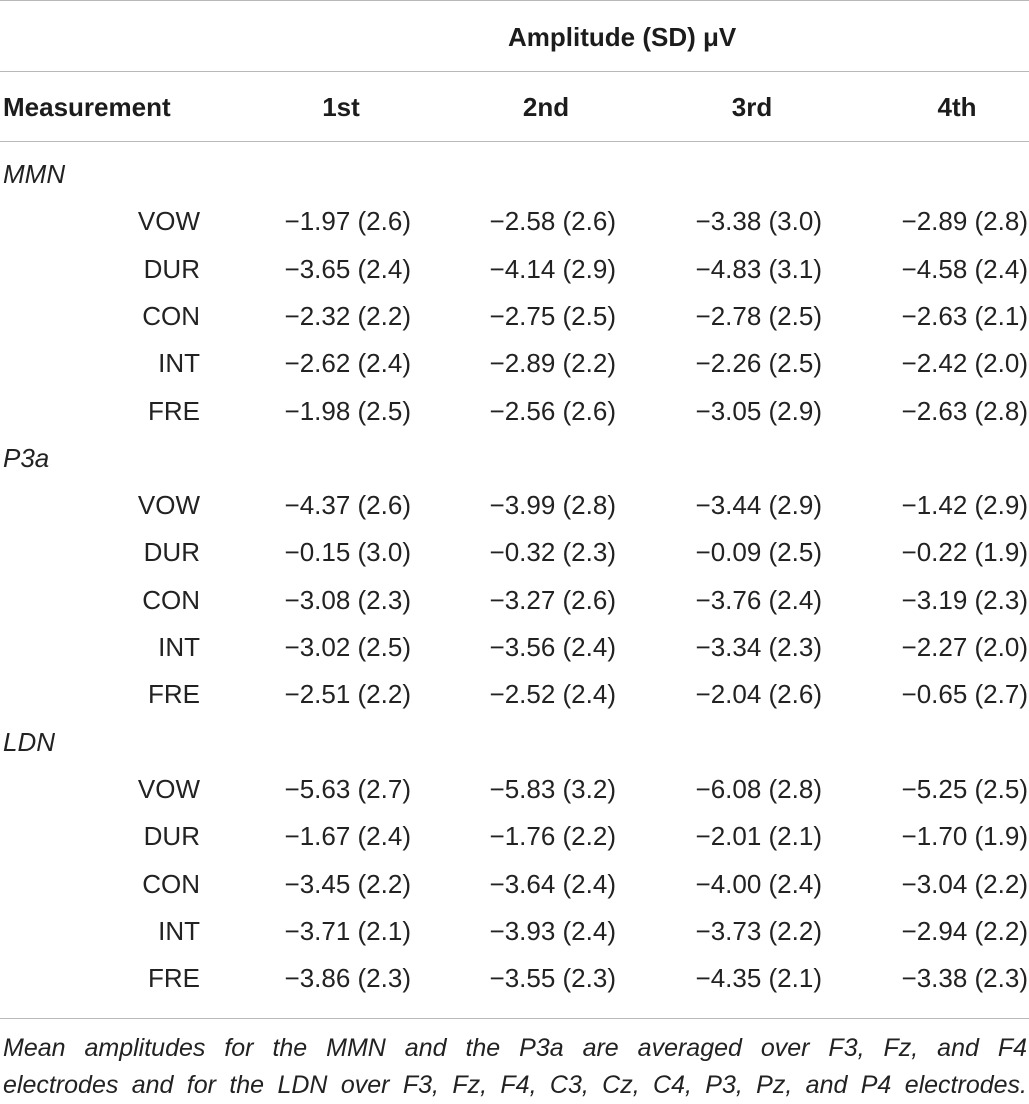  Describe the element at coordinates (622, 37) in the screenshot. I see `amplitude-group-header: Amplitude (SD) μV` at that location.